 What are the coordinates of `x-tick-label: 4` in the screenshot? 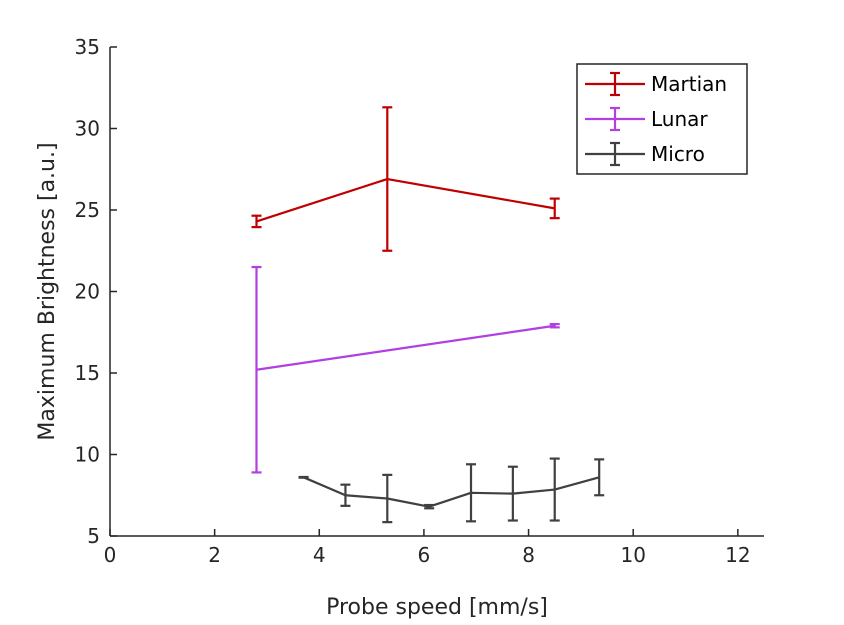 It's located at (319, 555).